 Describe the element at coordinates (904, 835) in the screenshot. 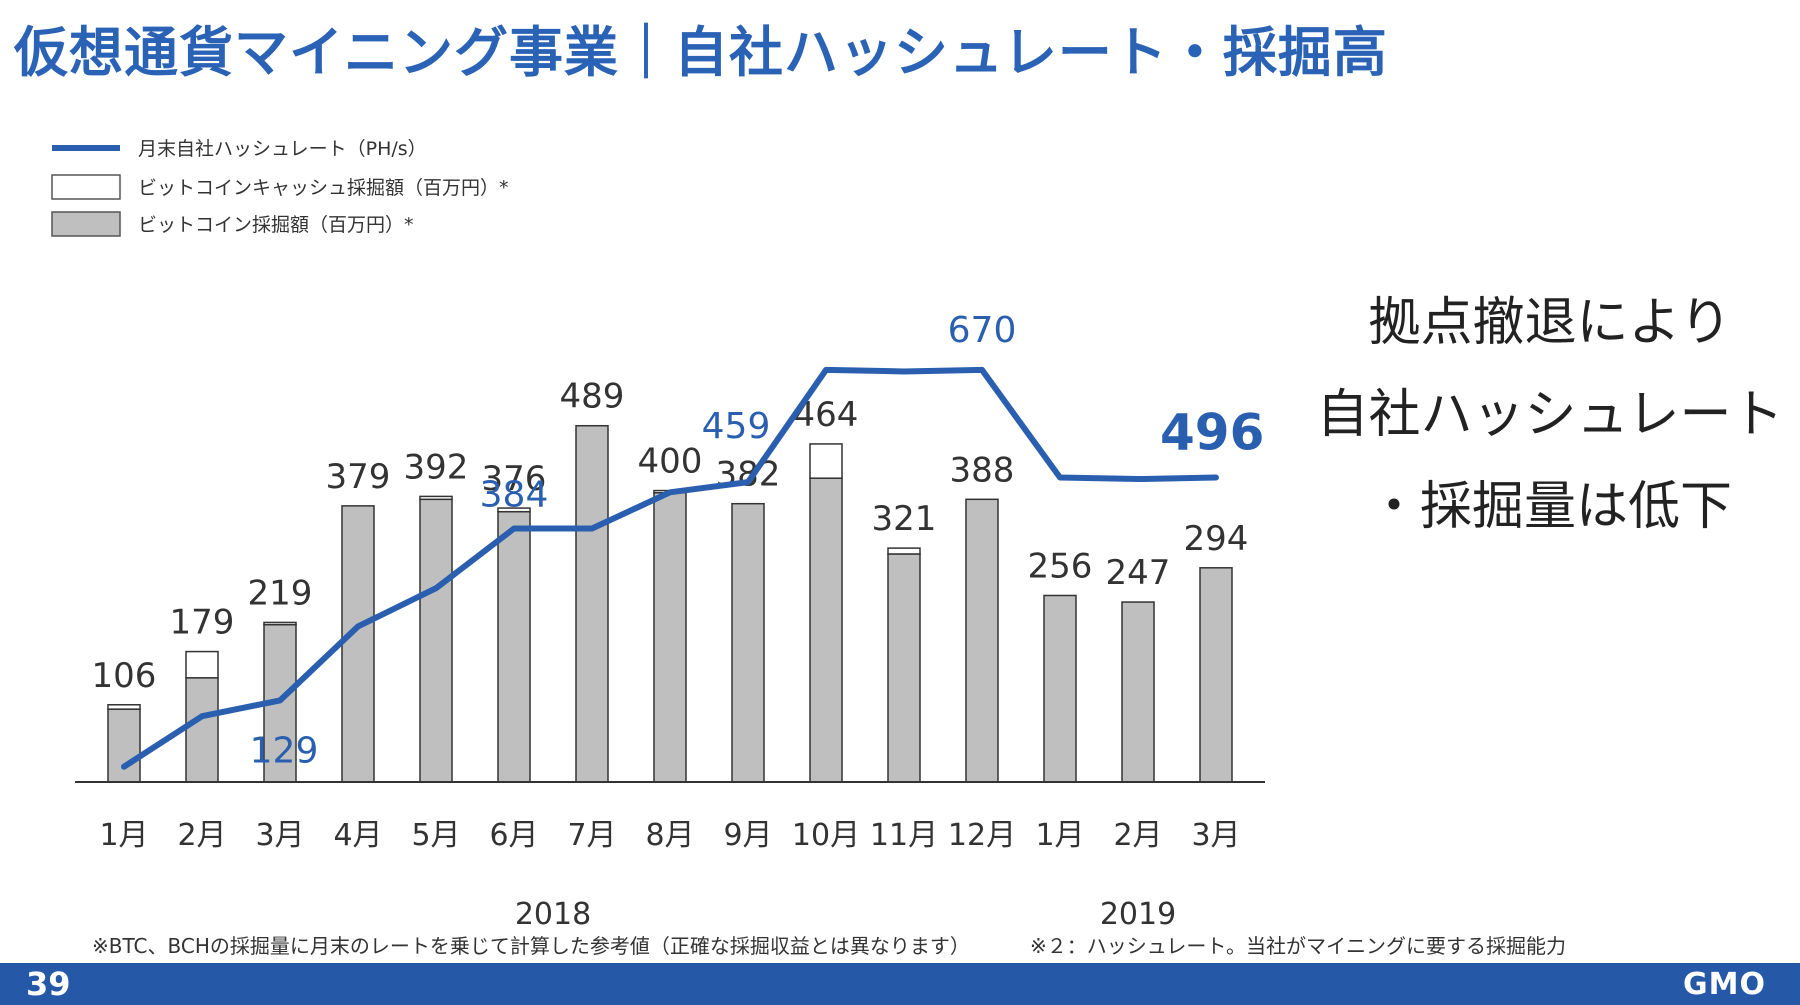

I see `x-tick-label: 11月` at that location.